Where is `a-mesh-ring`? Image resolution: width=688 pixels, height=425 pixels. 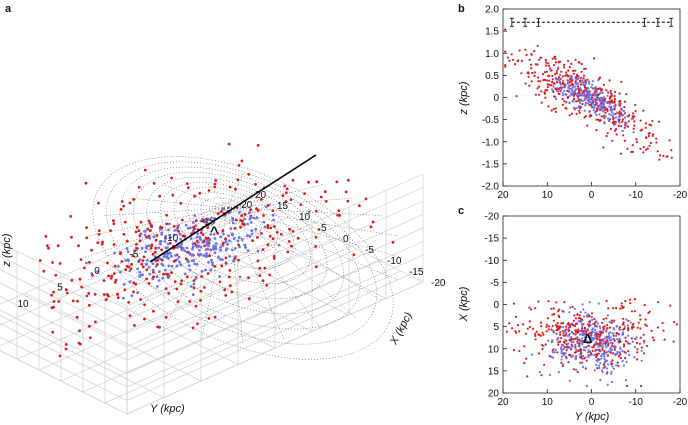 a-mesh-ring is located at coordinates (235, 233).